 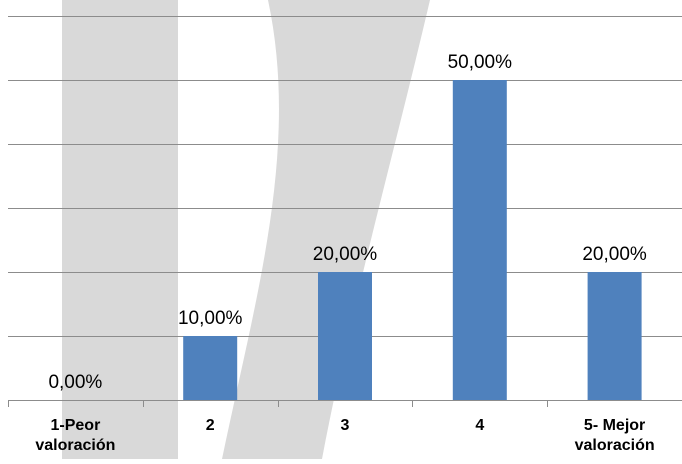 I want to click on x-tick-label-2: 2, so click(x=210, y=425).